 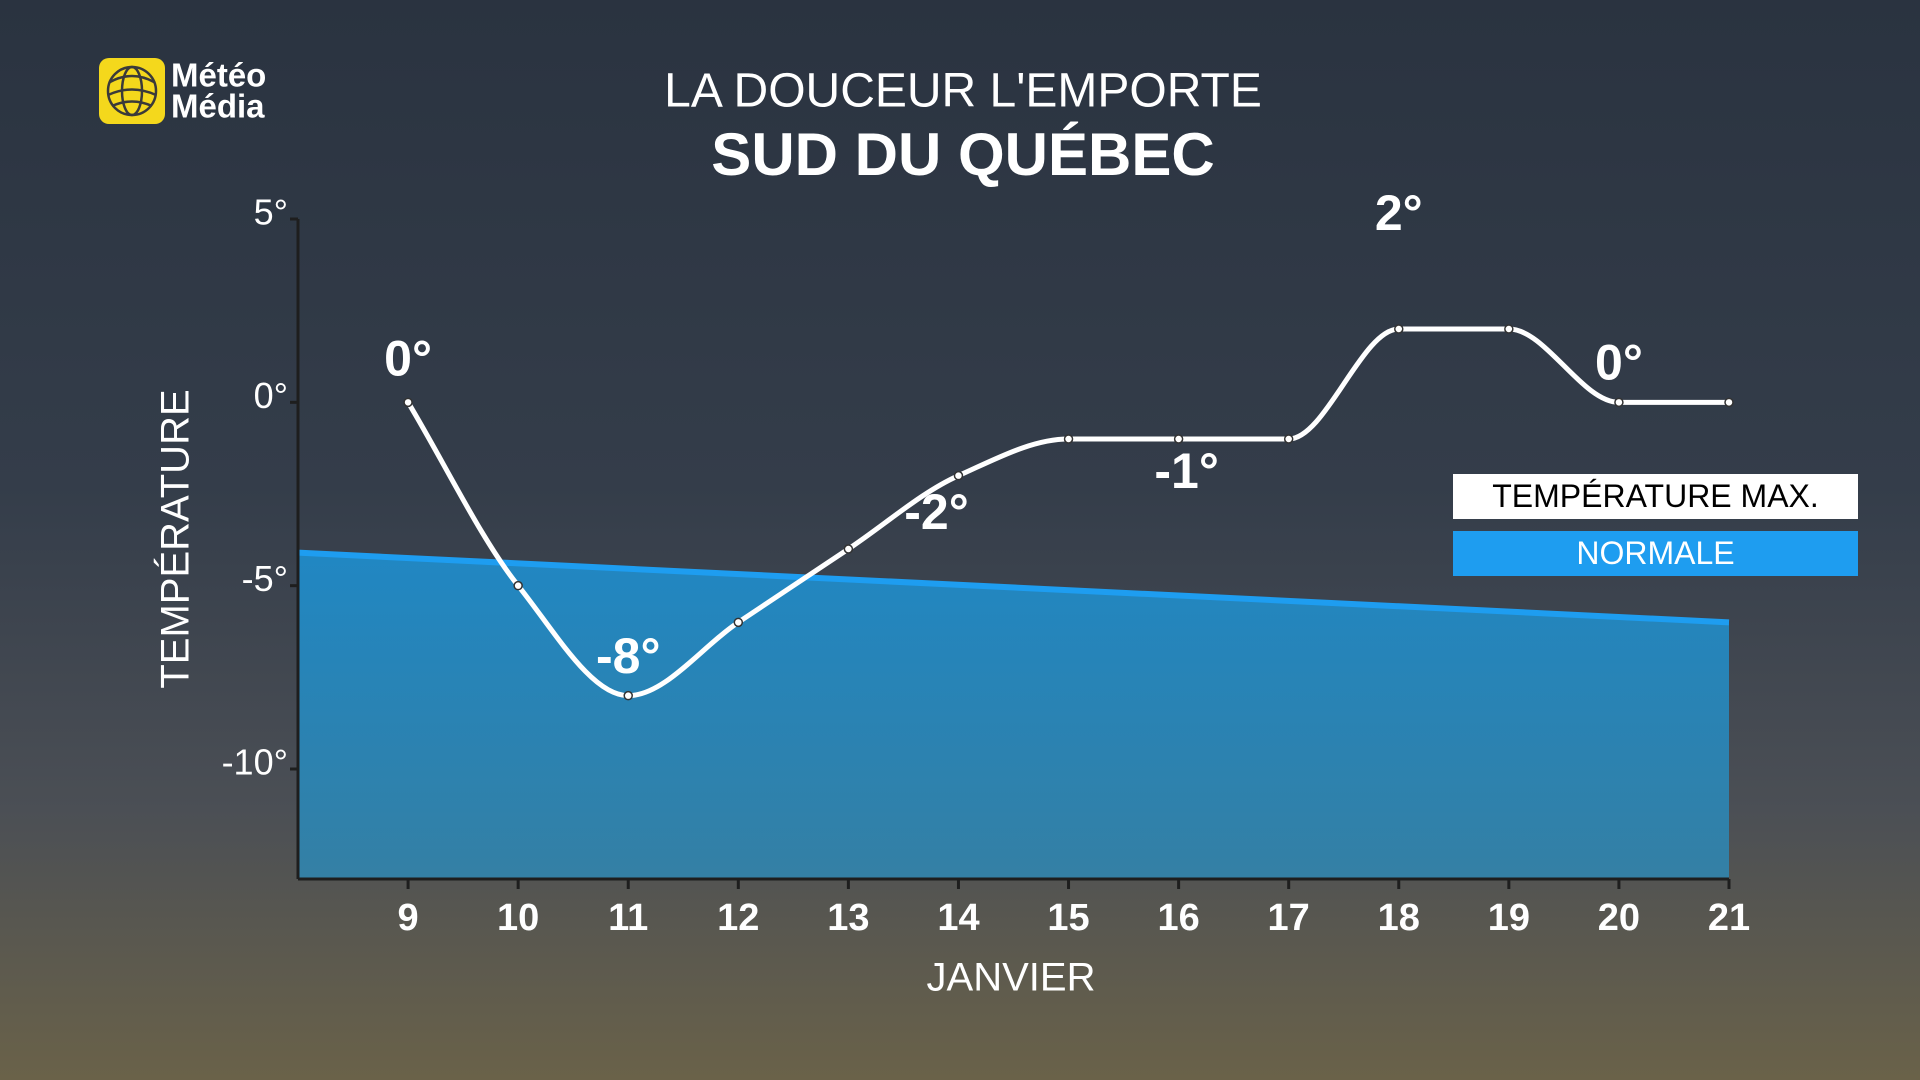 I want to click on normal-line, so click(x=1013, y=587).